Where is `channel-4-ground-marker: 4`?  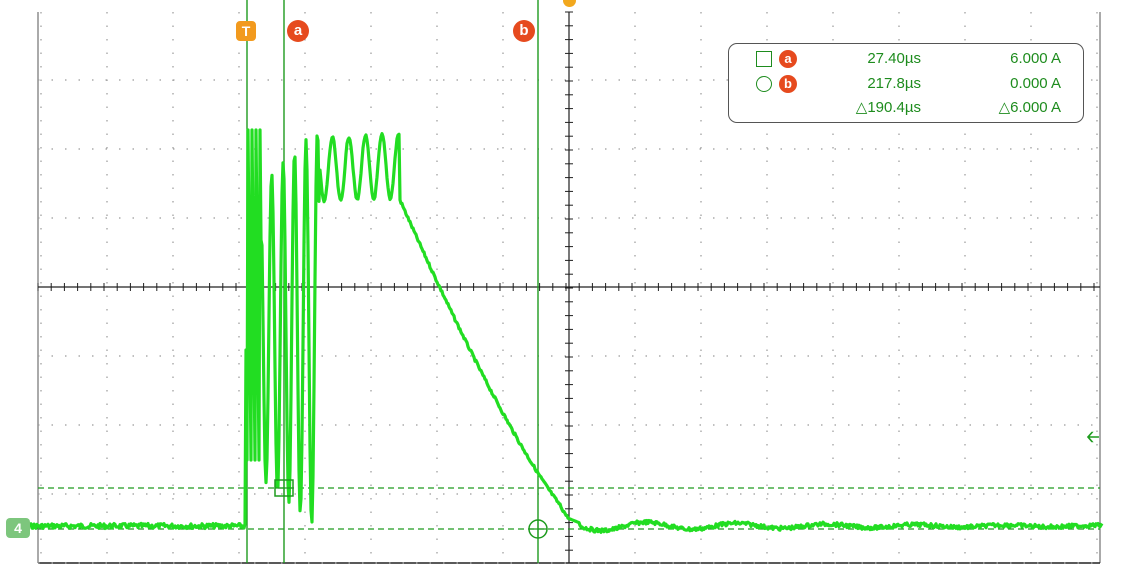
channel-4-ground-marker: 4 is located at coordinates (18, 528).